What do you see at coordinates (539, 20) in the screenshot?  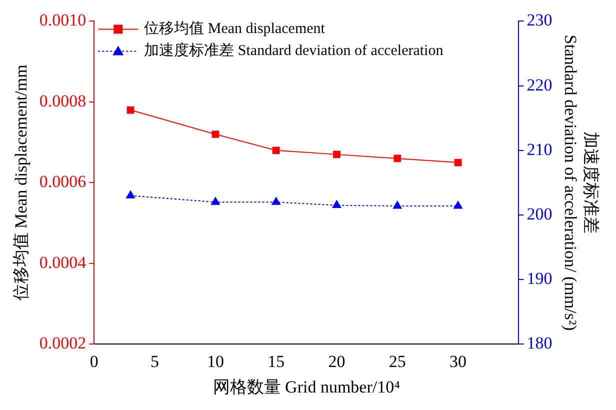 I see `y2-tick-label: 230` at bounding box center [539, 20].